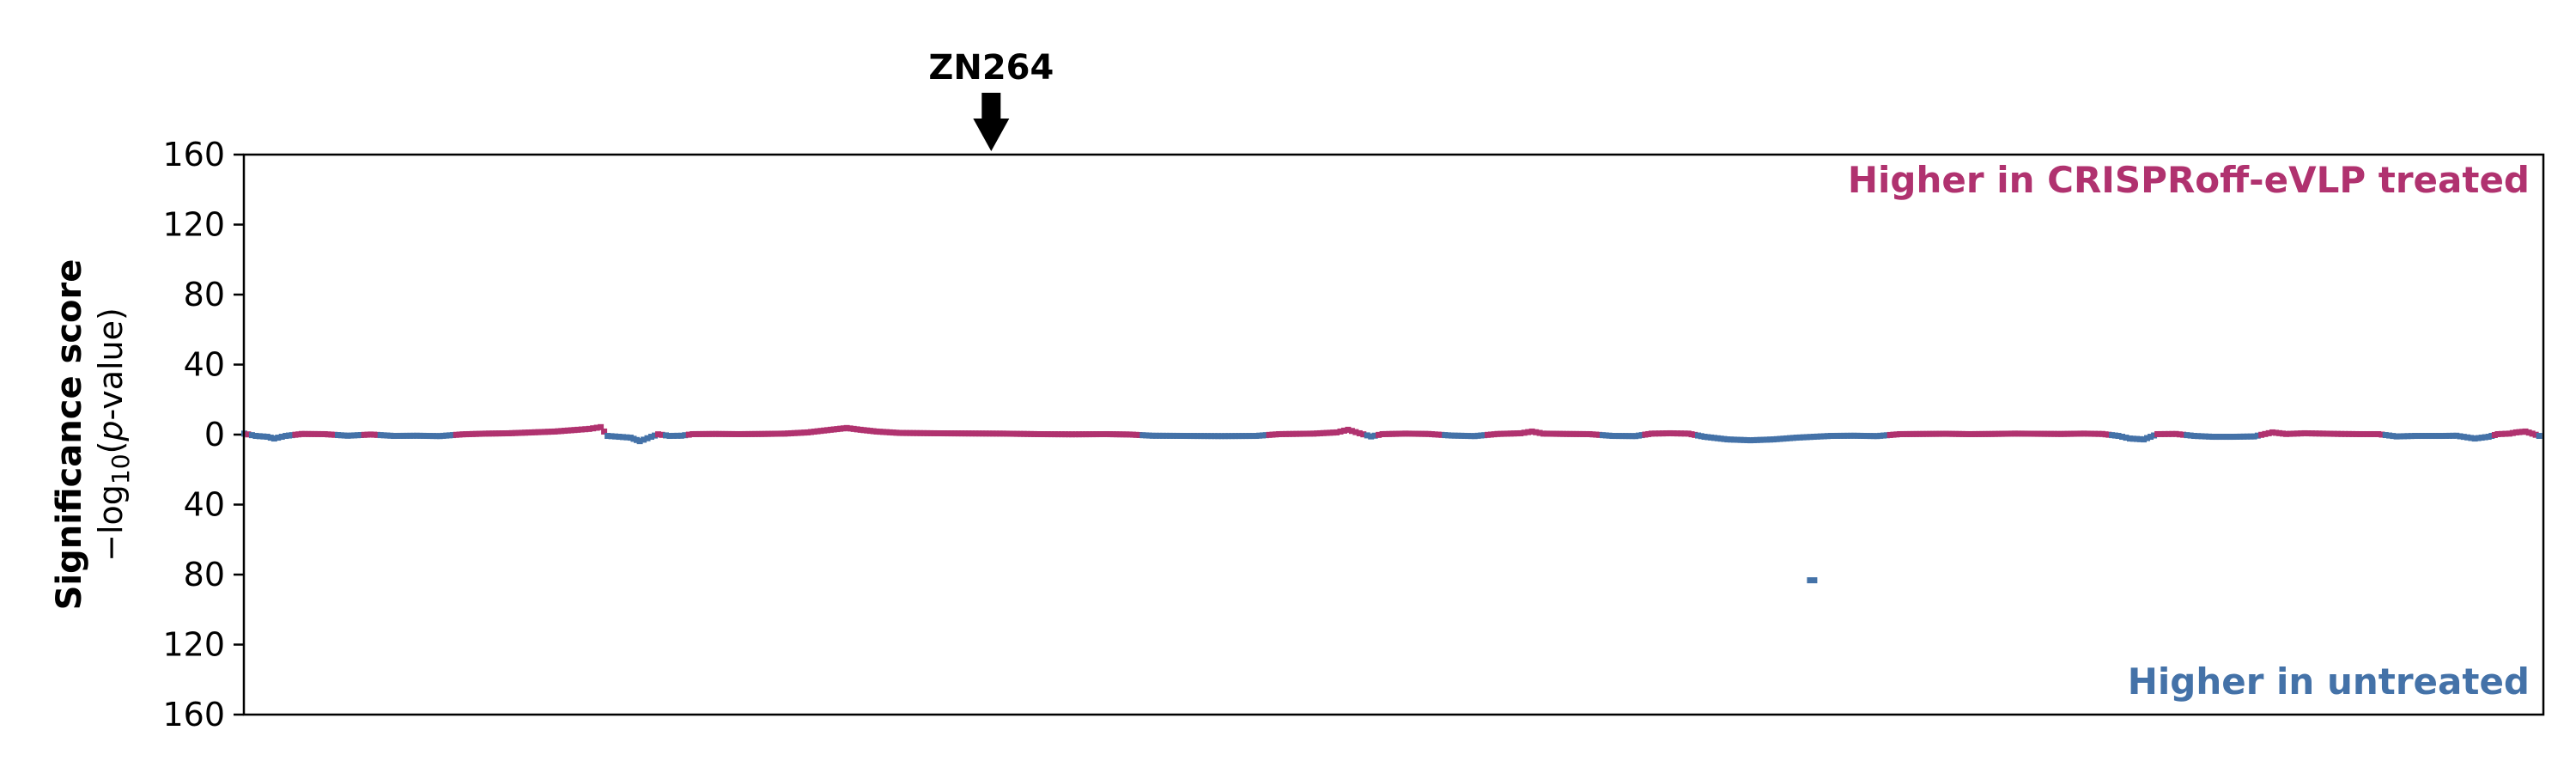 The height and width of the screenshot is (773, 2576). What do you see at coordinates (991, 106) in the screenshot?
I see `arrow-shaft` at bounding box center [991, 106].